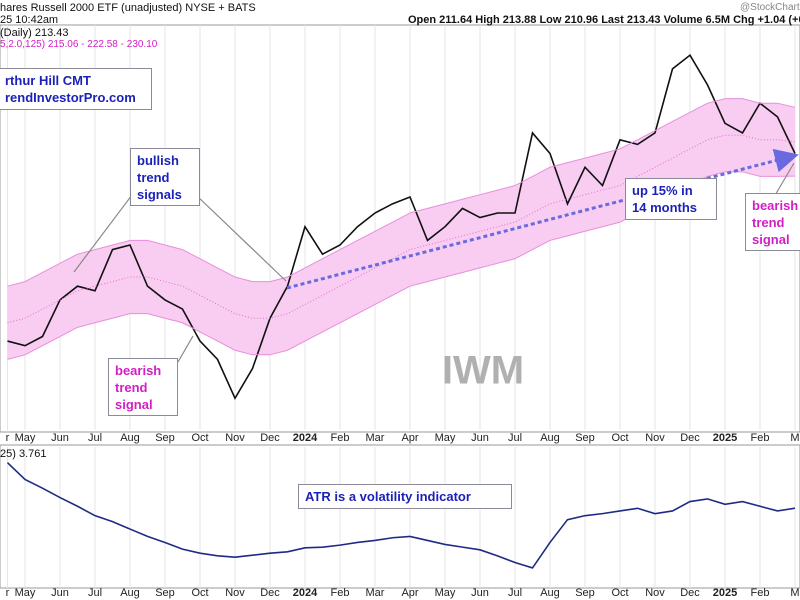  I want to click on band-legend: 5,2.0,125) 215.06 - 222.58 - 230.10, so click(79, 44).